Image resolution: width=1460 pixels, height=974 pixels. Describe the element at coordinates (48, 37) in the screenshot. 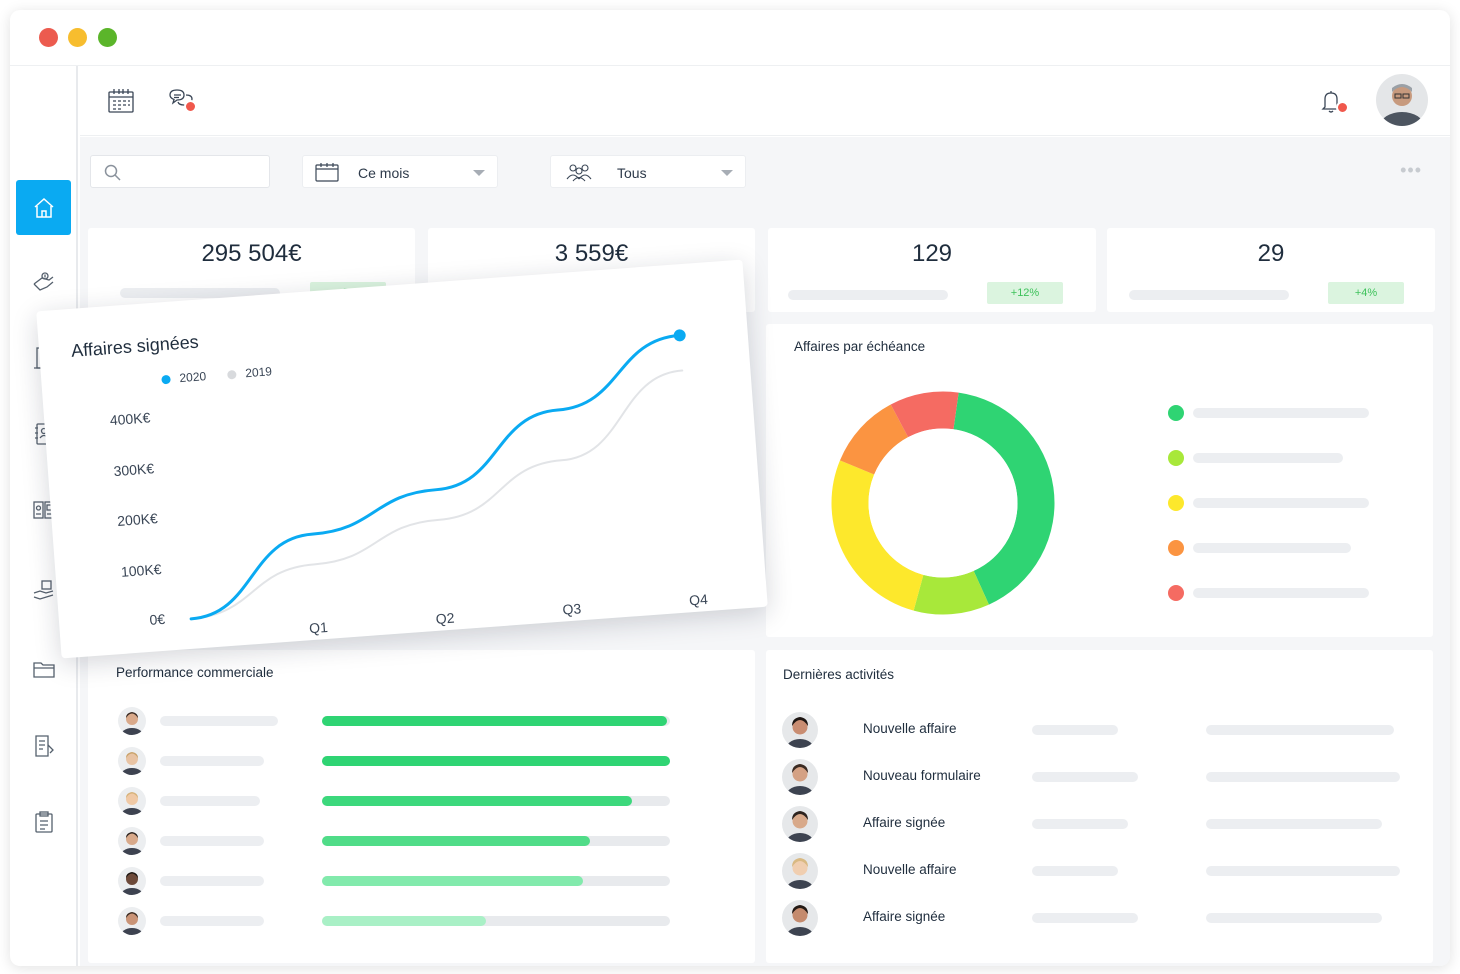

I see `close-window-button` at that location.